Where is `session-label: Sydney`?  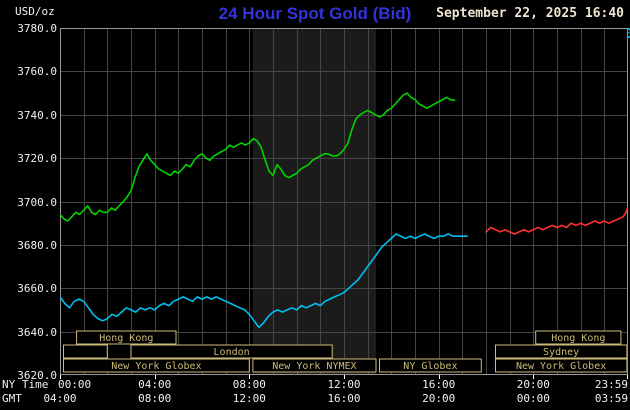 session-label: Sydney is located at coordinates (561, 352).